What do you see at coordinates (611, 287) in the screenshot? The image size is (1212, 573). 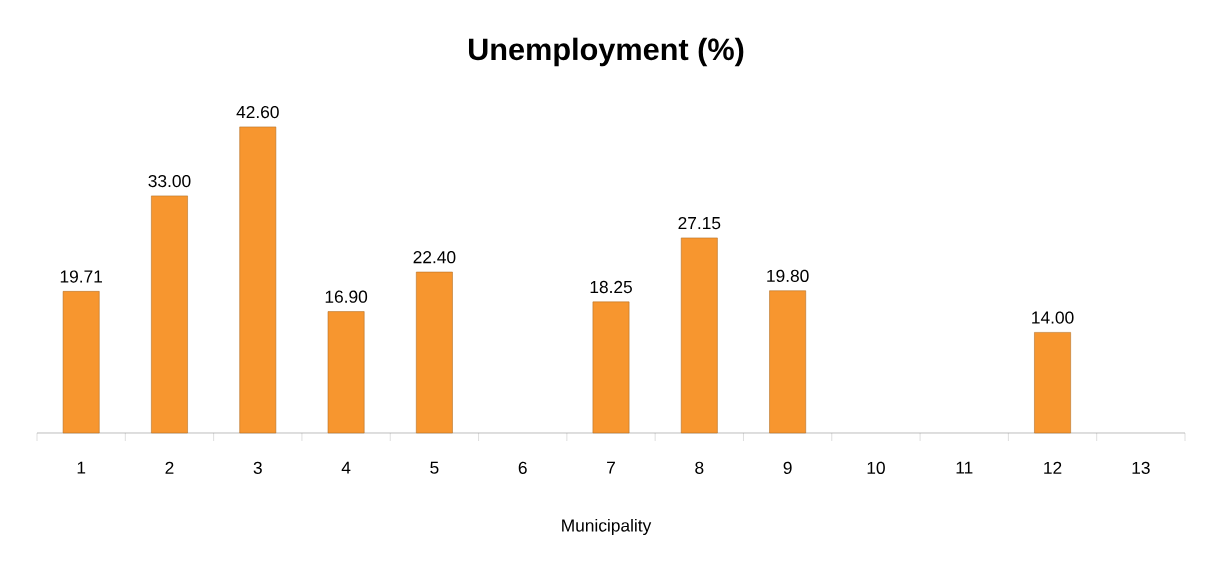 I see `data-label: 18.25` at bounding box center [611, 287].